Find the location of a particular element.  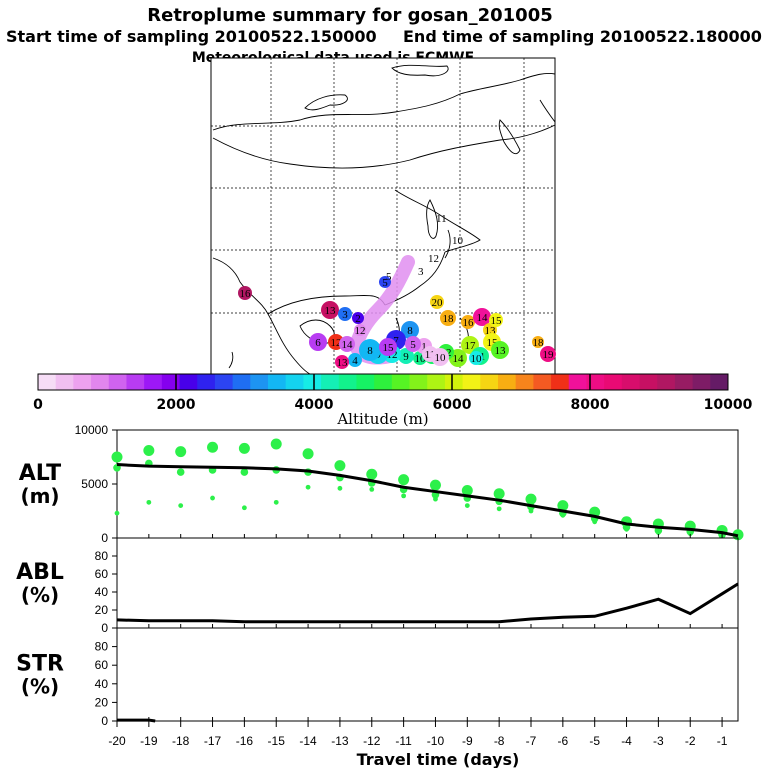

map-marker: 9 is located at coordinates (406, 356).